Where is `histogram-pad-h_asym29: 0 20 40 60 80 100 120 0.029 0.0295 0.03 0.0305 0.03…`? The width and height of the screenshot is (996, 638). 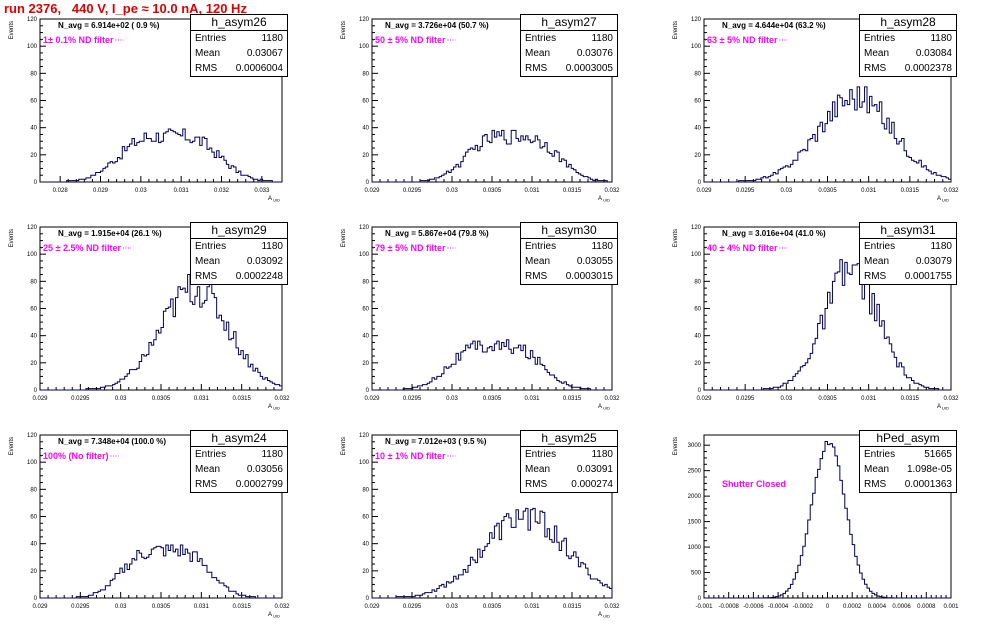 histogram-pad-h_asym29: 0 20 40 60 80 100 120 0.029 0.0295 0.03 0.0305 0.03… is located at coordinates (166, 326).